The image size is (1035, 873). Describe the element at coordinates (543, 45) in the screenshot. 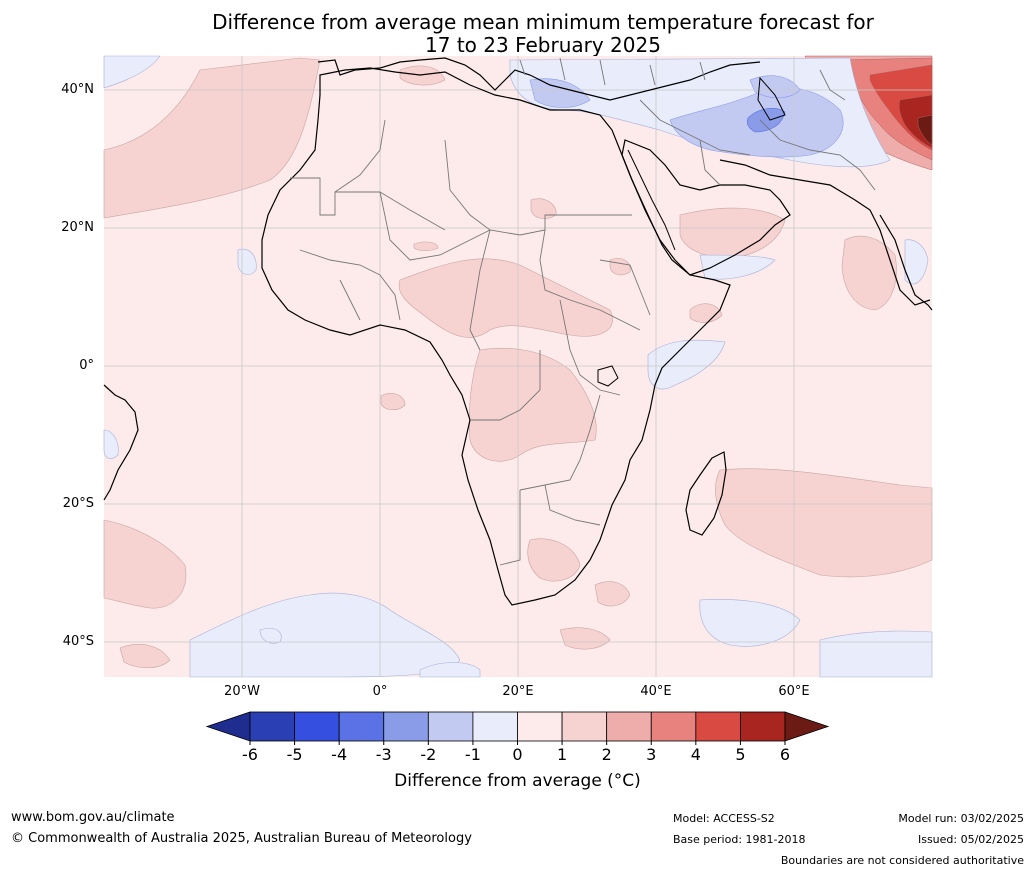

I see `map-title-line2: 17 to 23 February 2025` at that location.